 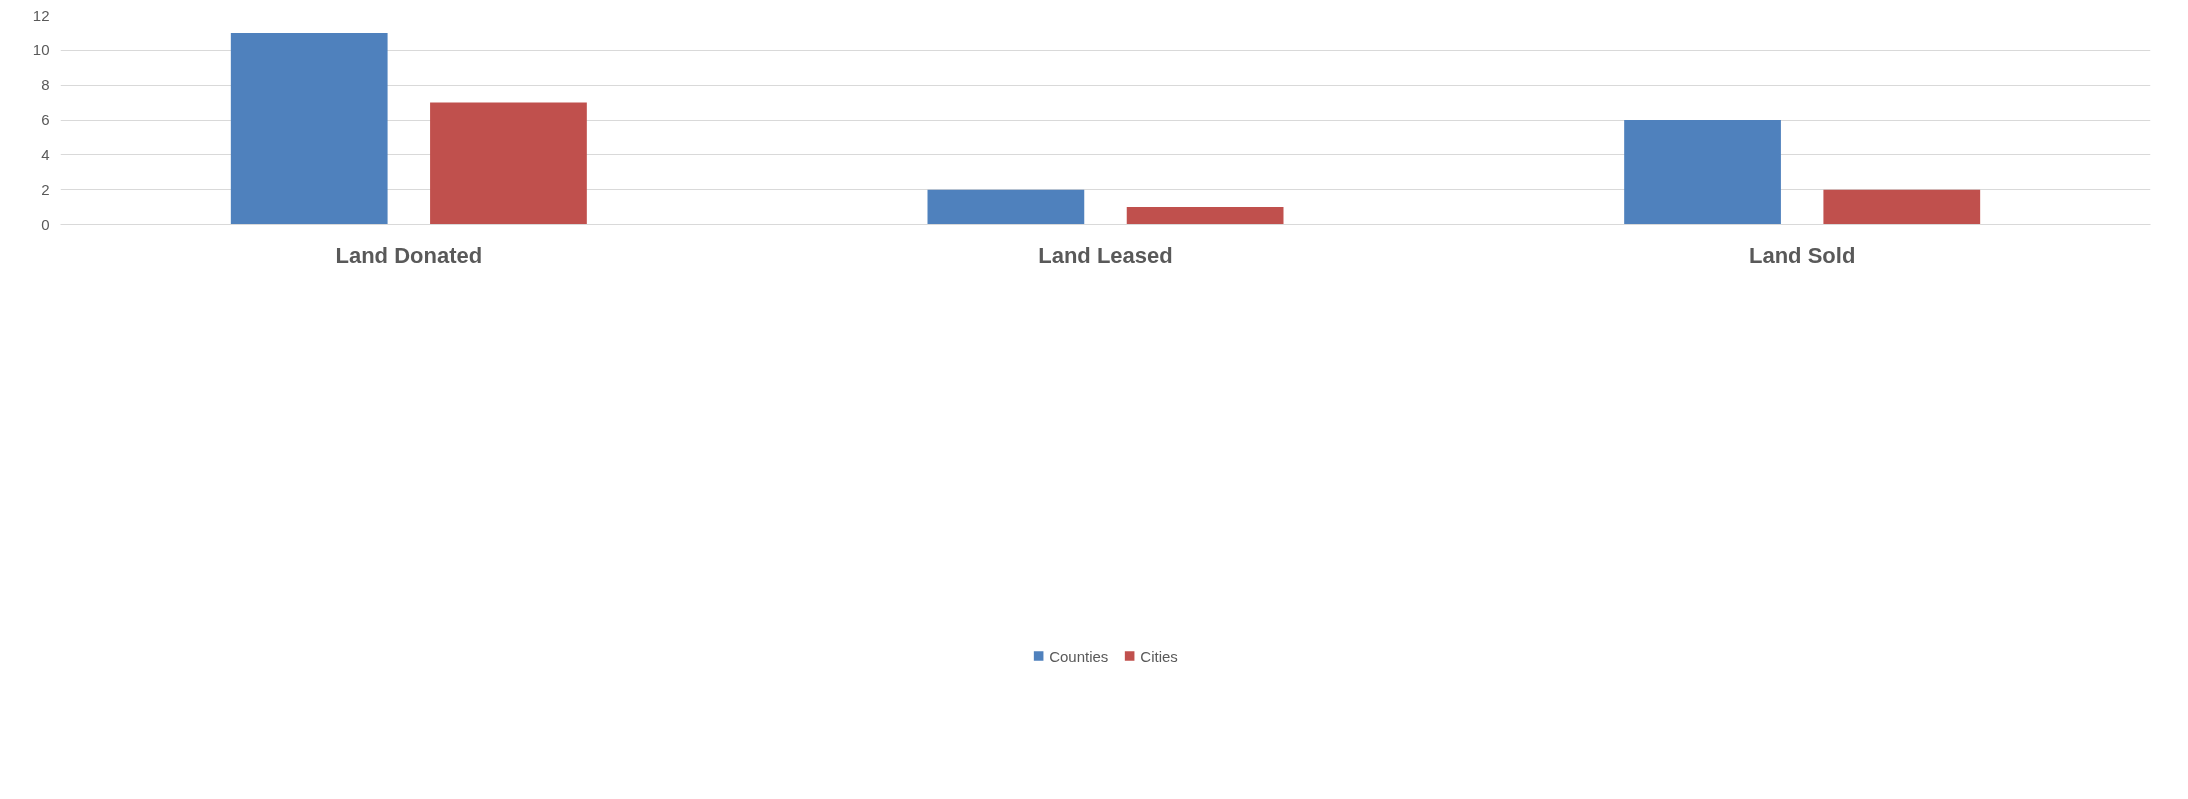 What do you see at coordinates (1079, 656) in the screenshot?
I see `legend-label: Counties` at bounding box center [1079, 656].